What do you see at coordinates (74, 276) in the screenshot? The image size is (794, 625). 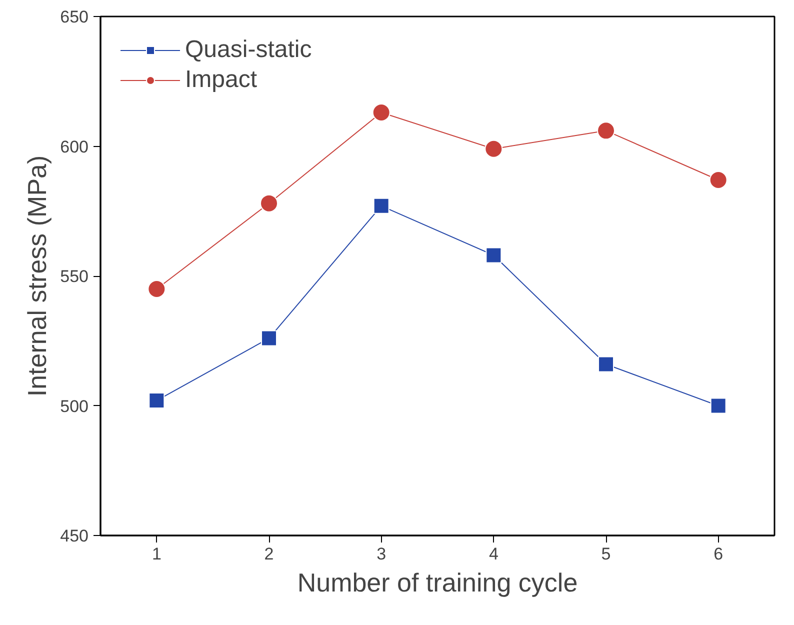 I see `y-tick-label: 550` at bounding box center [74, 276].